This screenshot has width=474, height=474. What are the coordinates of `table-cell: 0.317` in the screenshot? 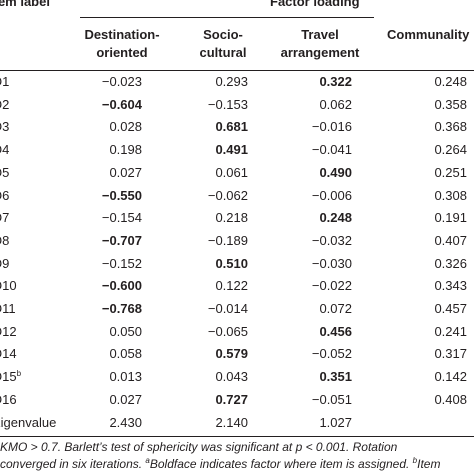 It's located at (450, 354).